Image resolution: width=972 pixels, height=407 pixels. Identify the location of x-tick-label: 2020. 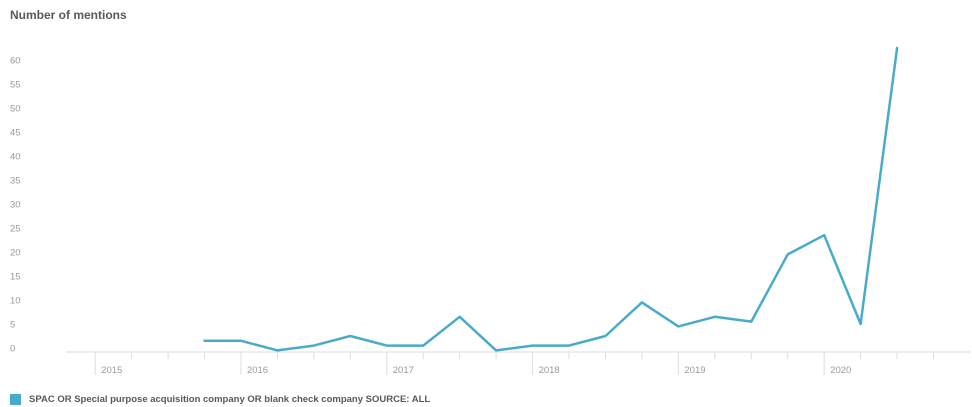
(840, 370).